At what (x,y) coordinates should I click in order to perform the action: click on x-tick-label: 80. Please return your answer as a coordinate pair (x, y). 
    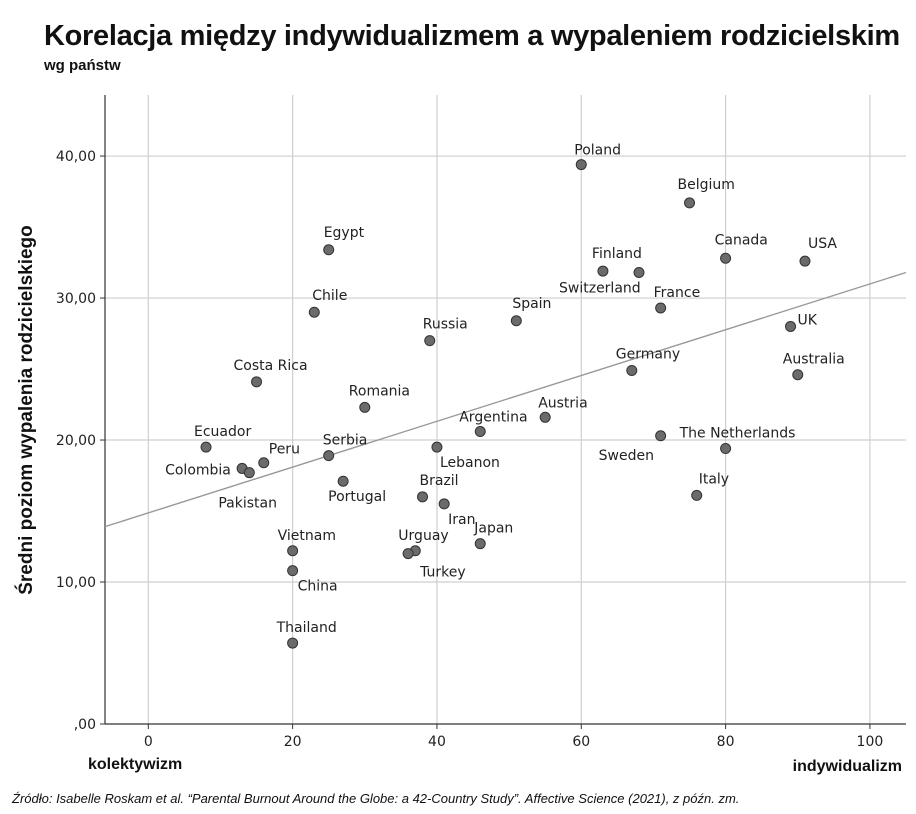
    Looking at the image, I should click on (726, 742).